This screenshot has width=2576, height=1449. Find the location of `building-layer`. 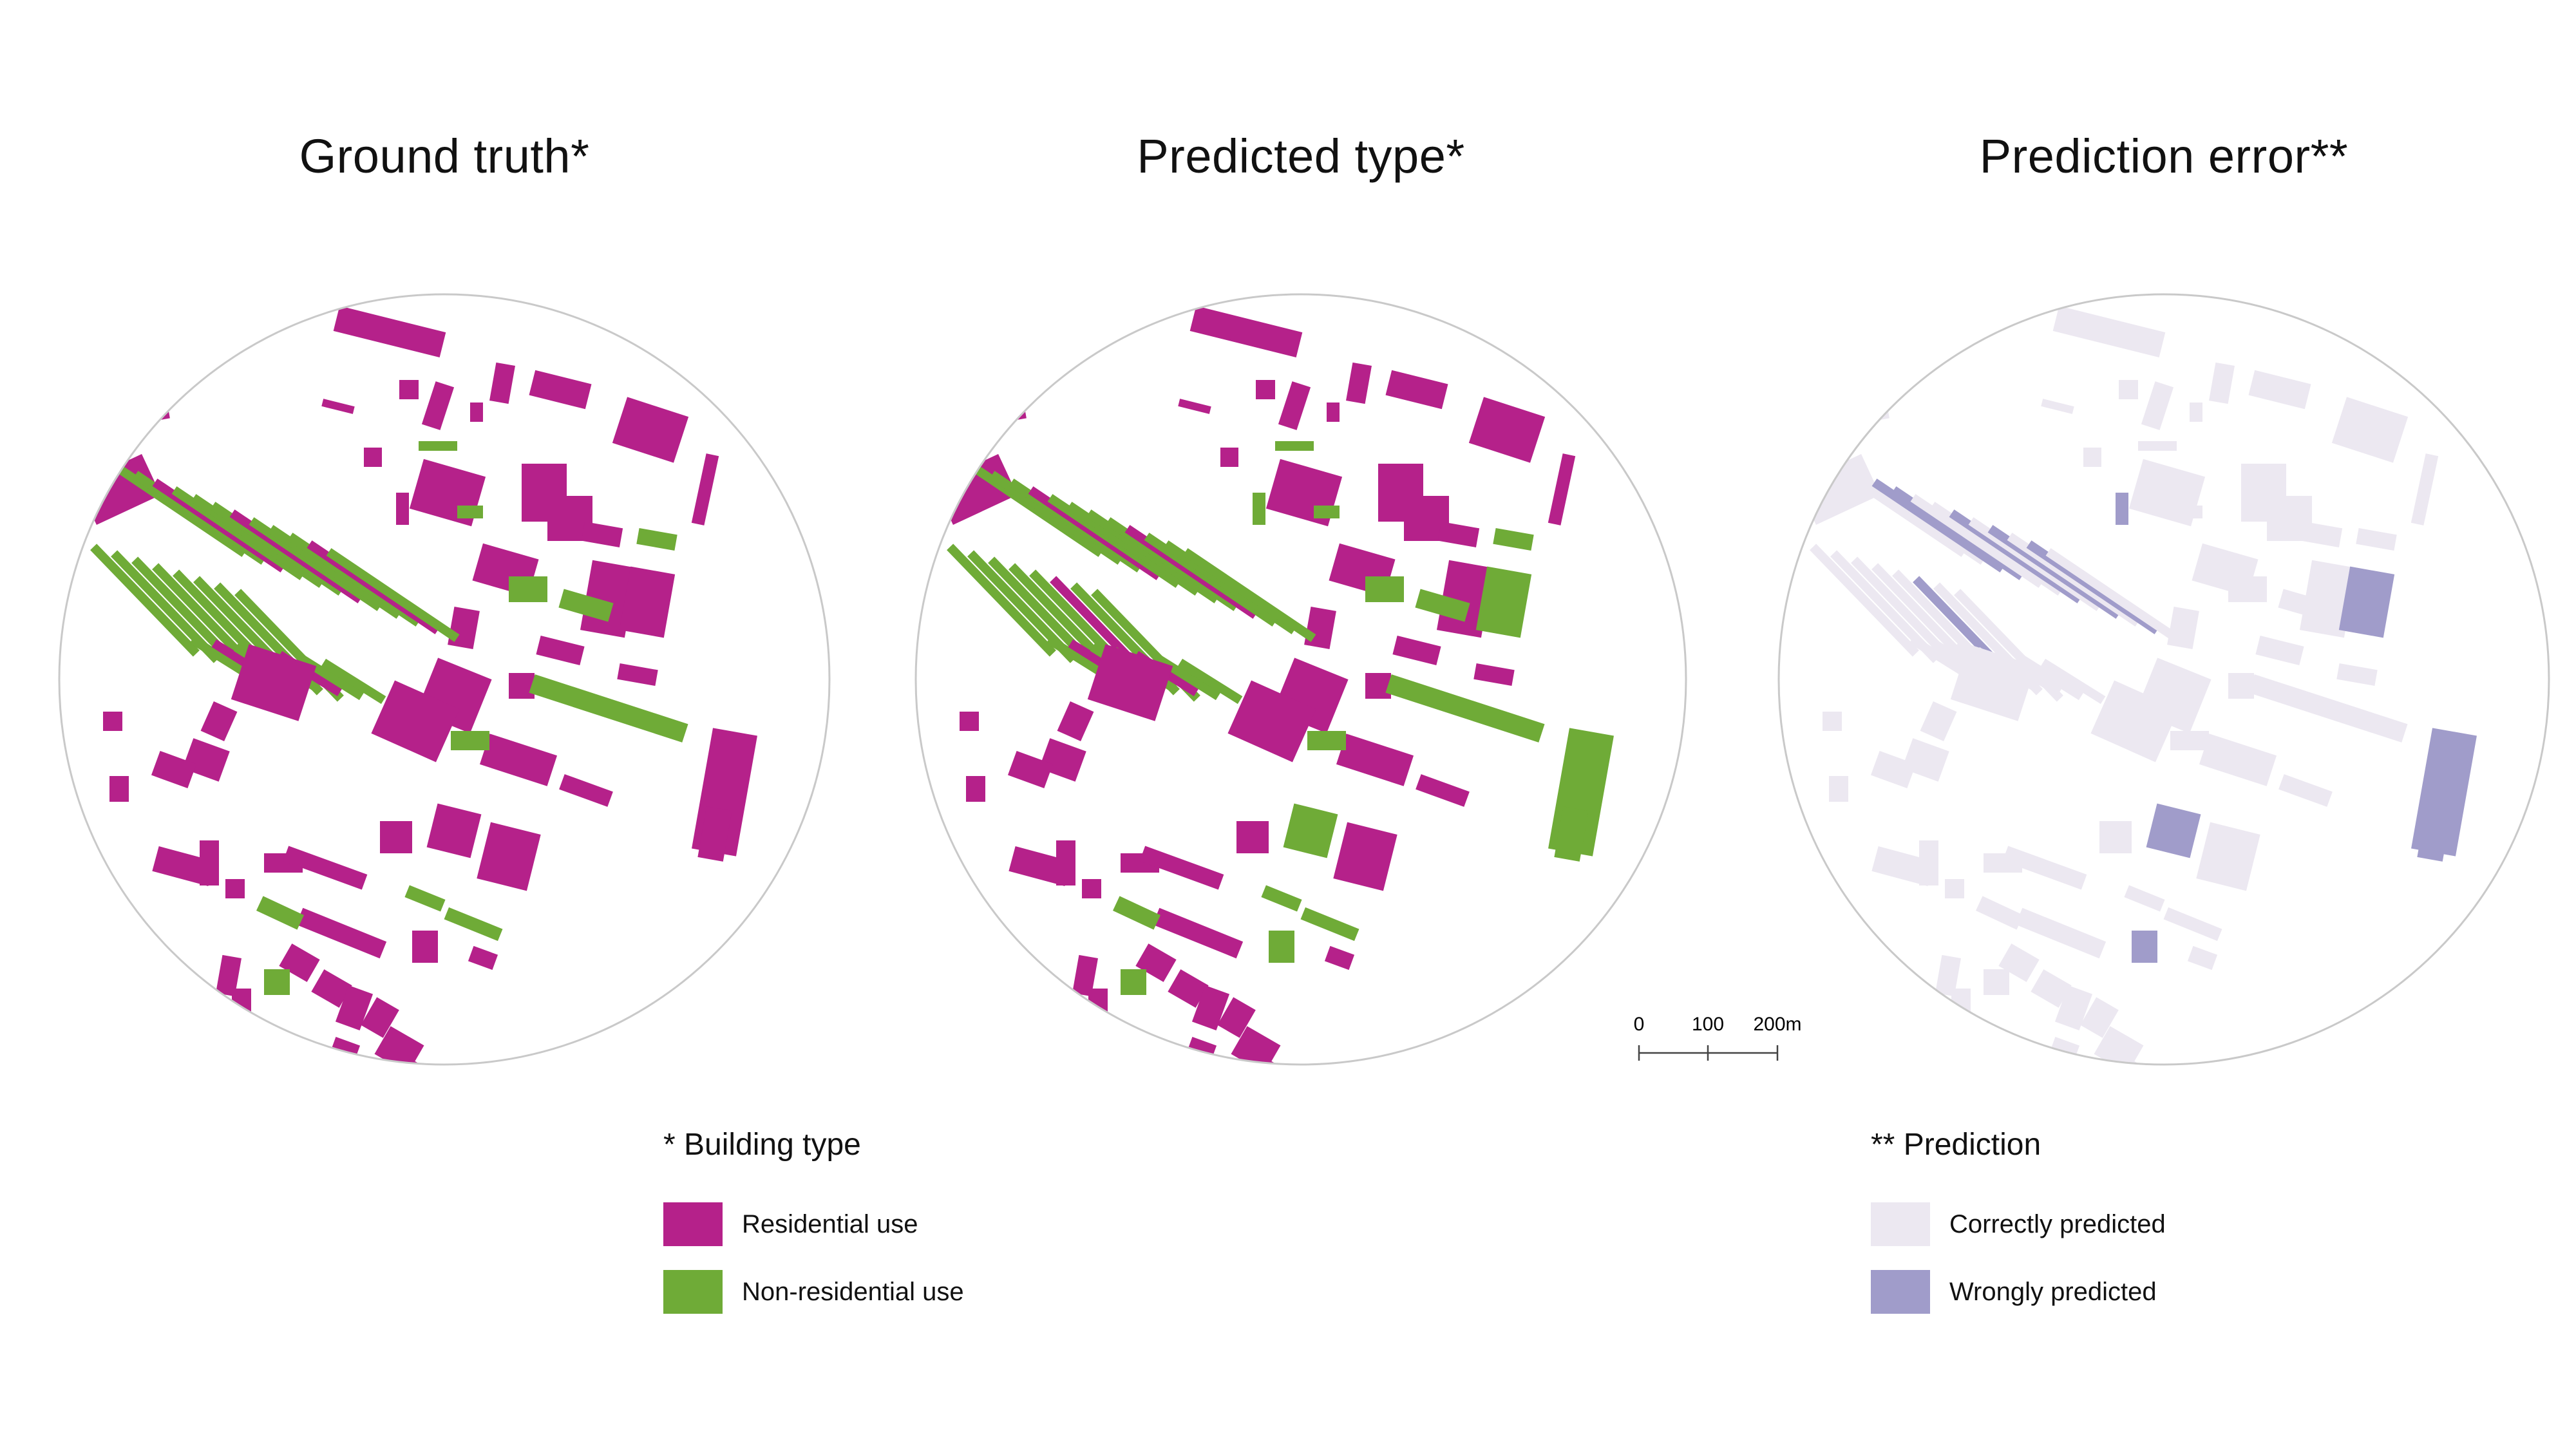

building-layer is located at coordinates (1274, 685).